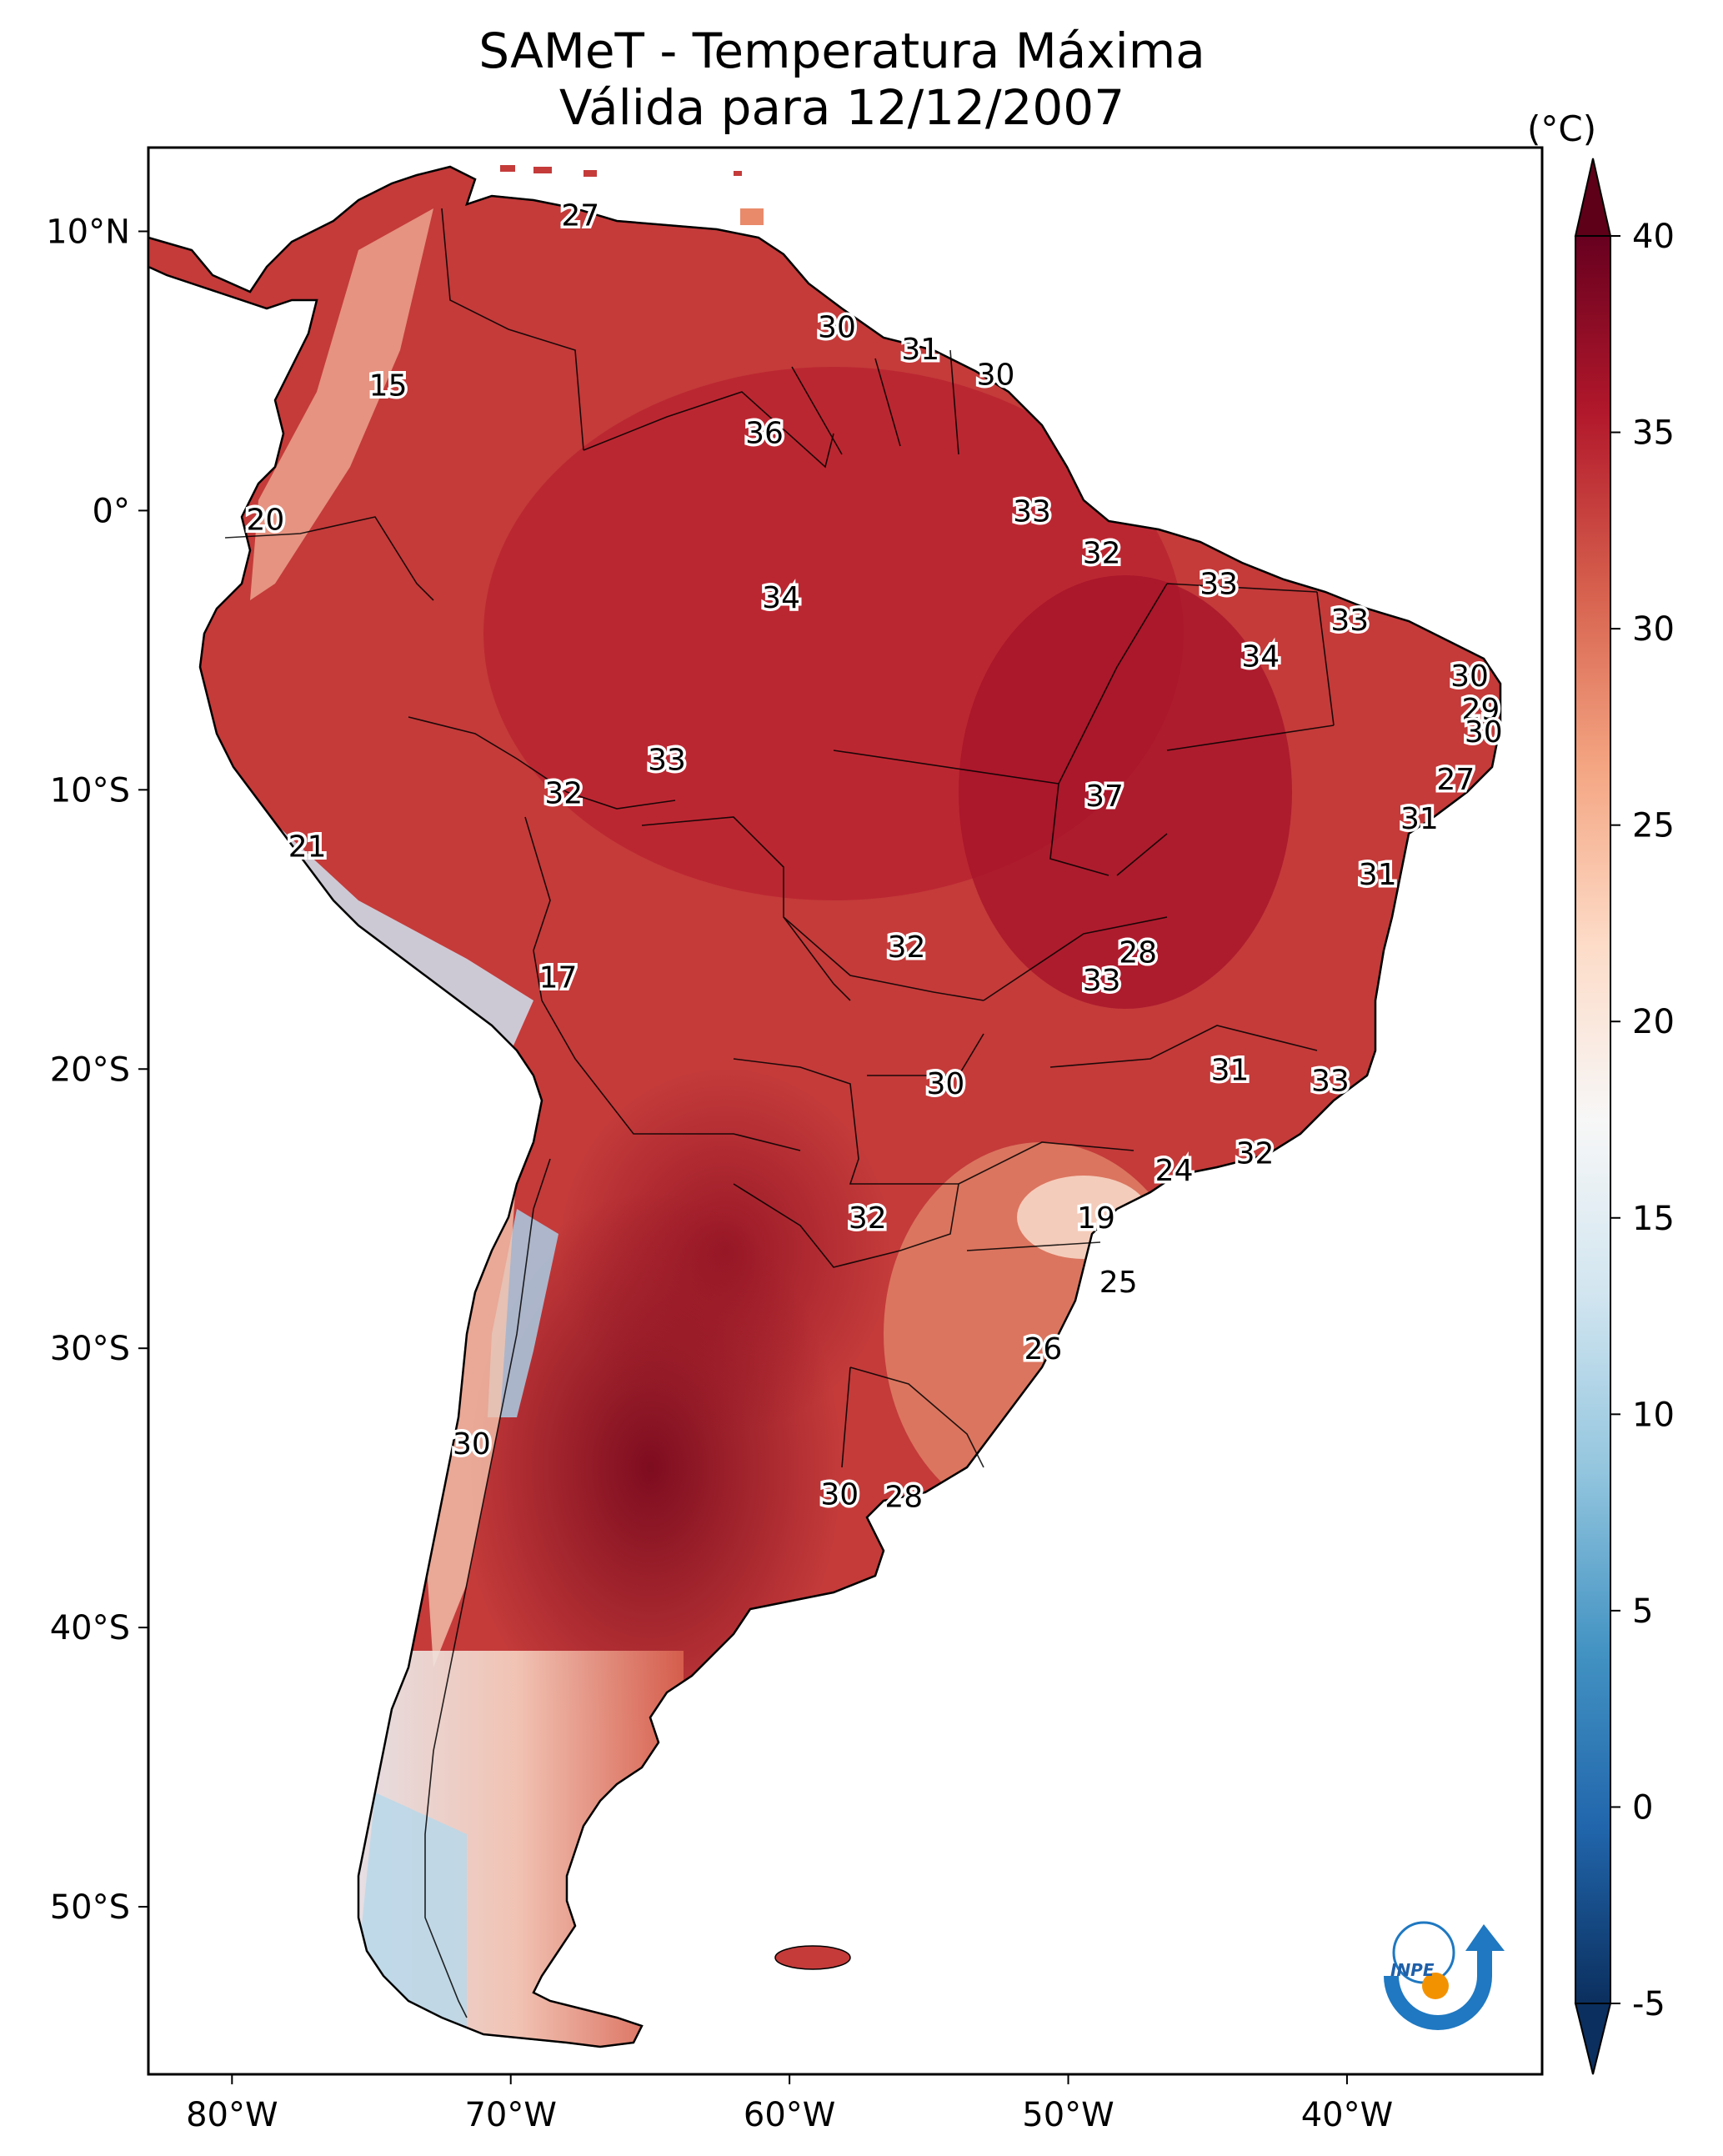 The image size is (1723, 2156). What do you see at coordinates (841, 108) in the screenshot?
I see `map-subtitle: Válida para 12/12/2007` at bounding box center [841, 108].